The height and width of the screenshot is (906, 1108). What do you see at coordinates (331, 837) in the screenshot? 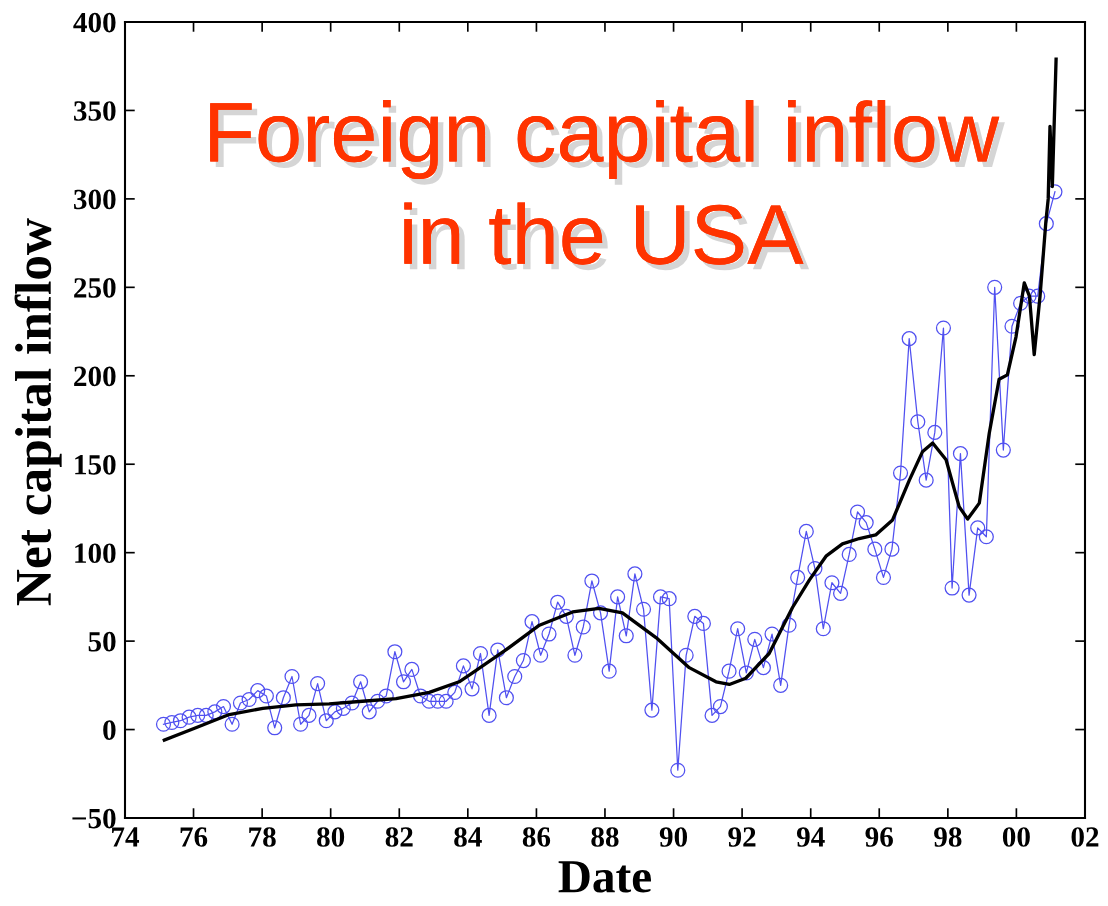
I see `x-tick-label: 80` at bounding box center [331, 837].